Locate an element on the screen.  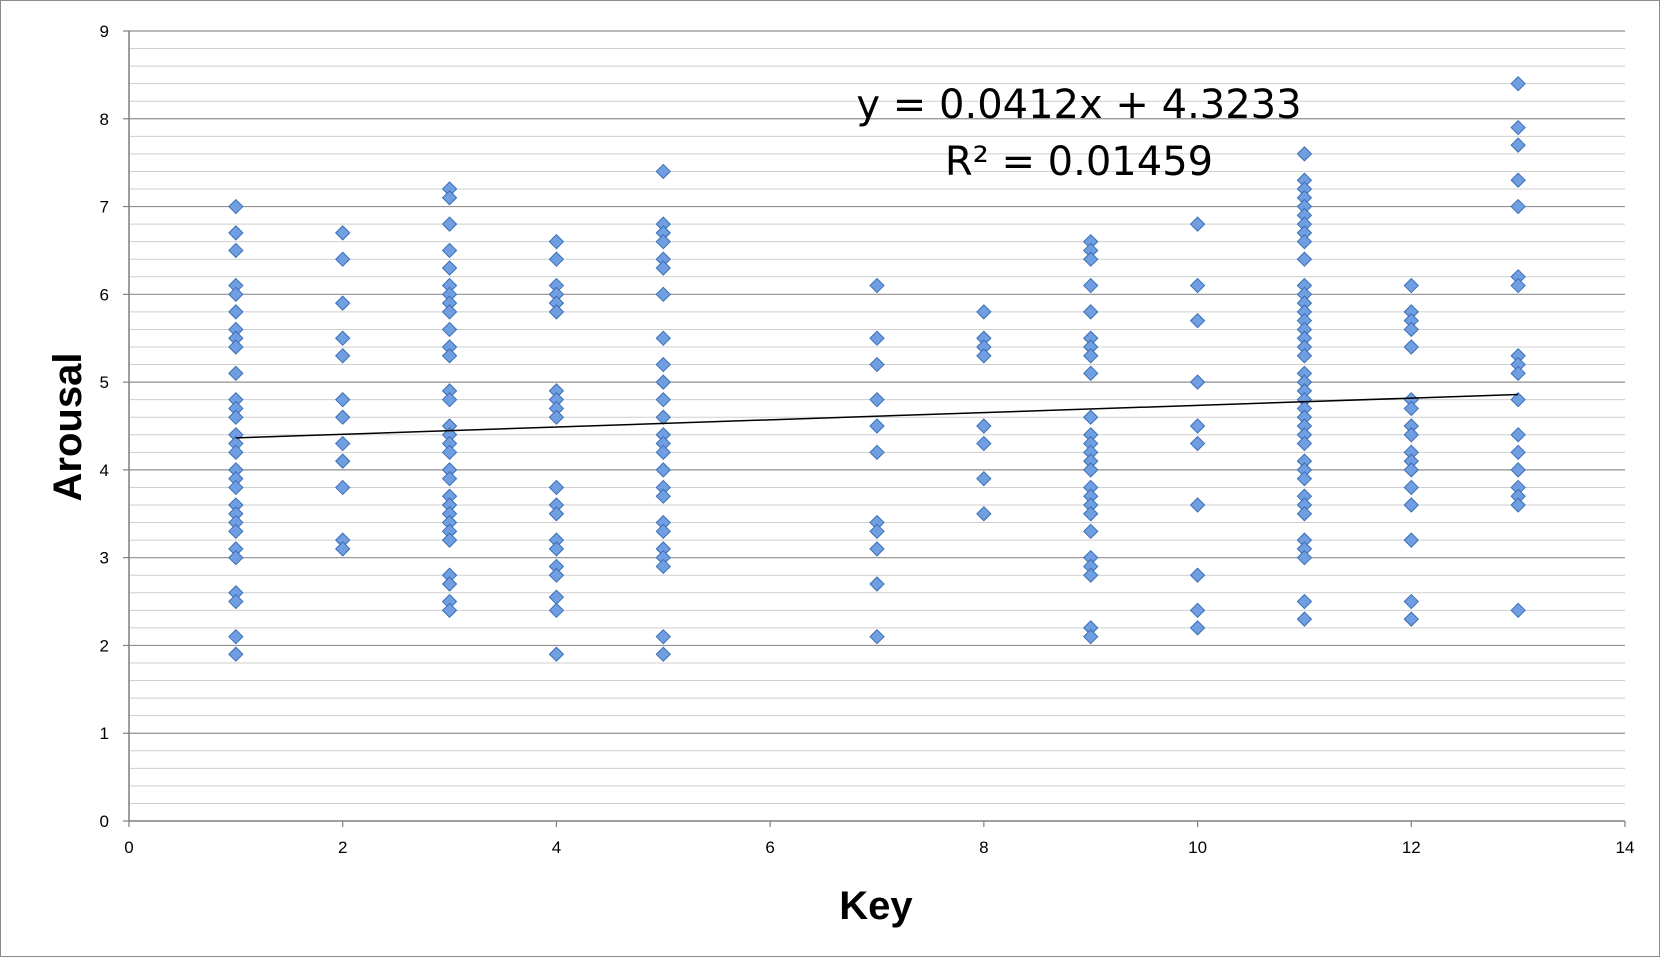
y-tick-label: 6 is located at coordinates (104, 294).